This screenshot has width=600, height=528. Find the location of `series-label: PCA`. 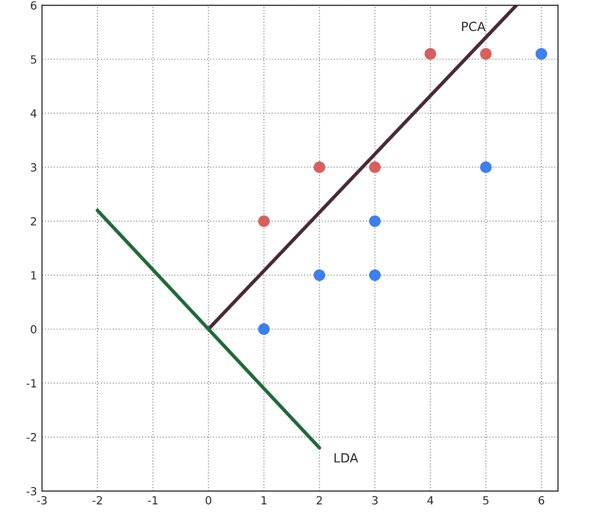

series-label: PCA is located at coordinates (474, 27).